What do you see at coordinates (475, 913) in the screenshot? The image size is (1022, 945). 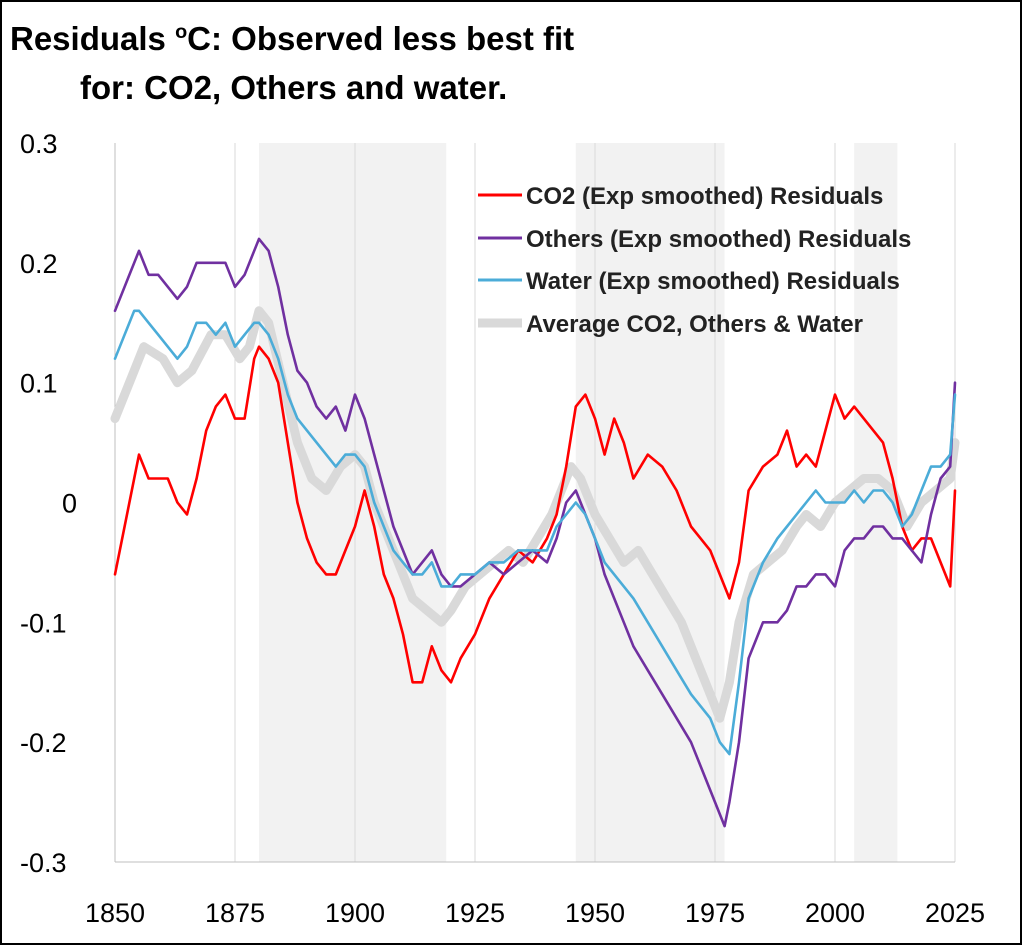 I see `x-tick-label-1925: 1925` at bounding box center [475, 913].